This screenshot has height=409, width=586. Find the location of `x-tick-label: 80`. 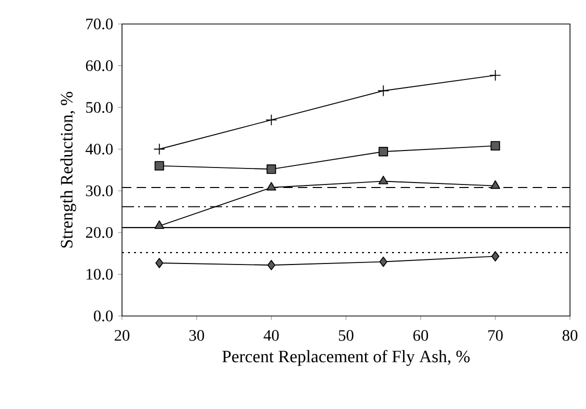

x-tick-label: 80 is located at coordinates (570, 335).